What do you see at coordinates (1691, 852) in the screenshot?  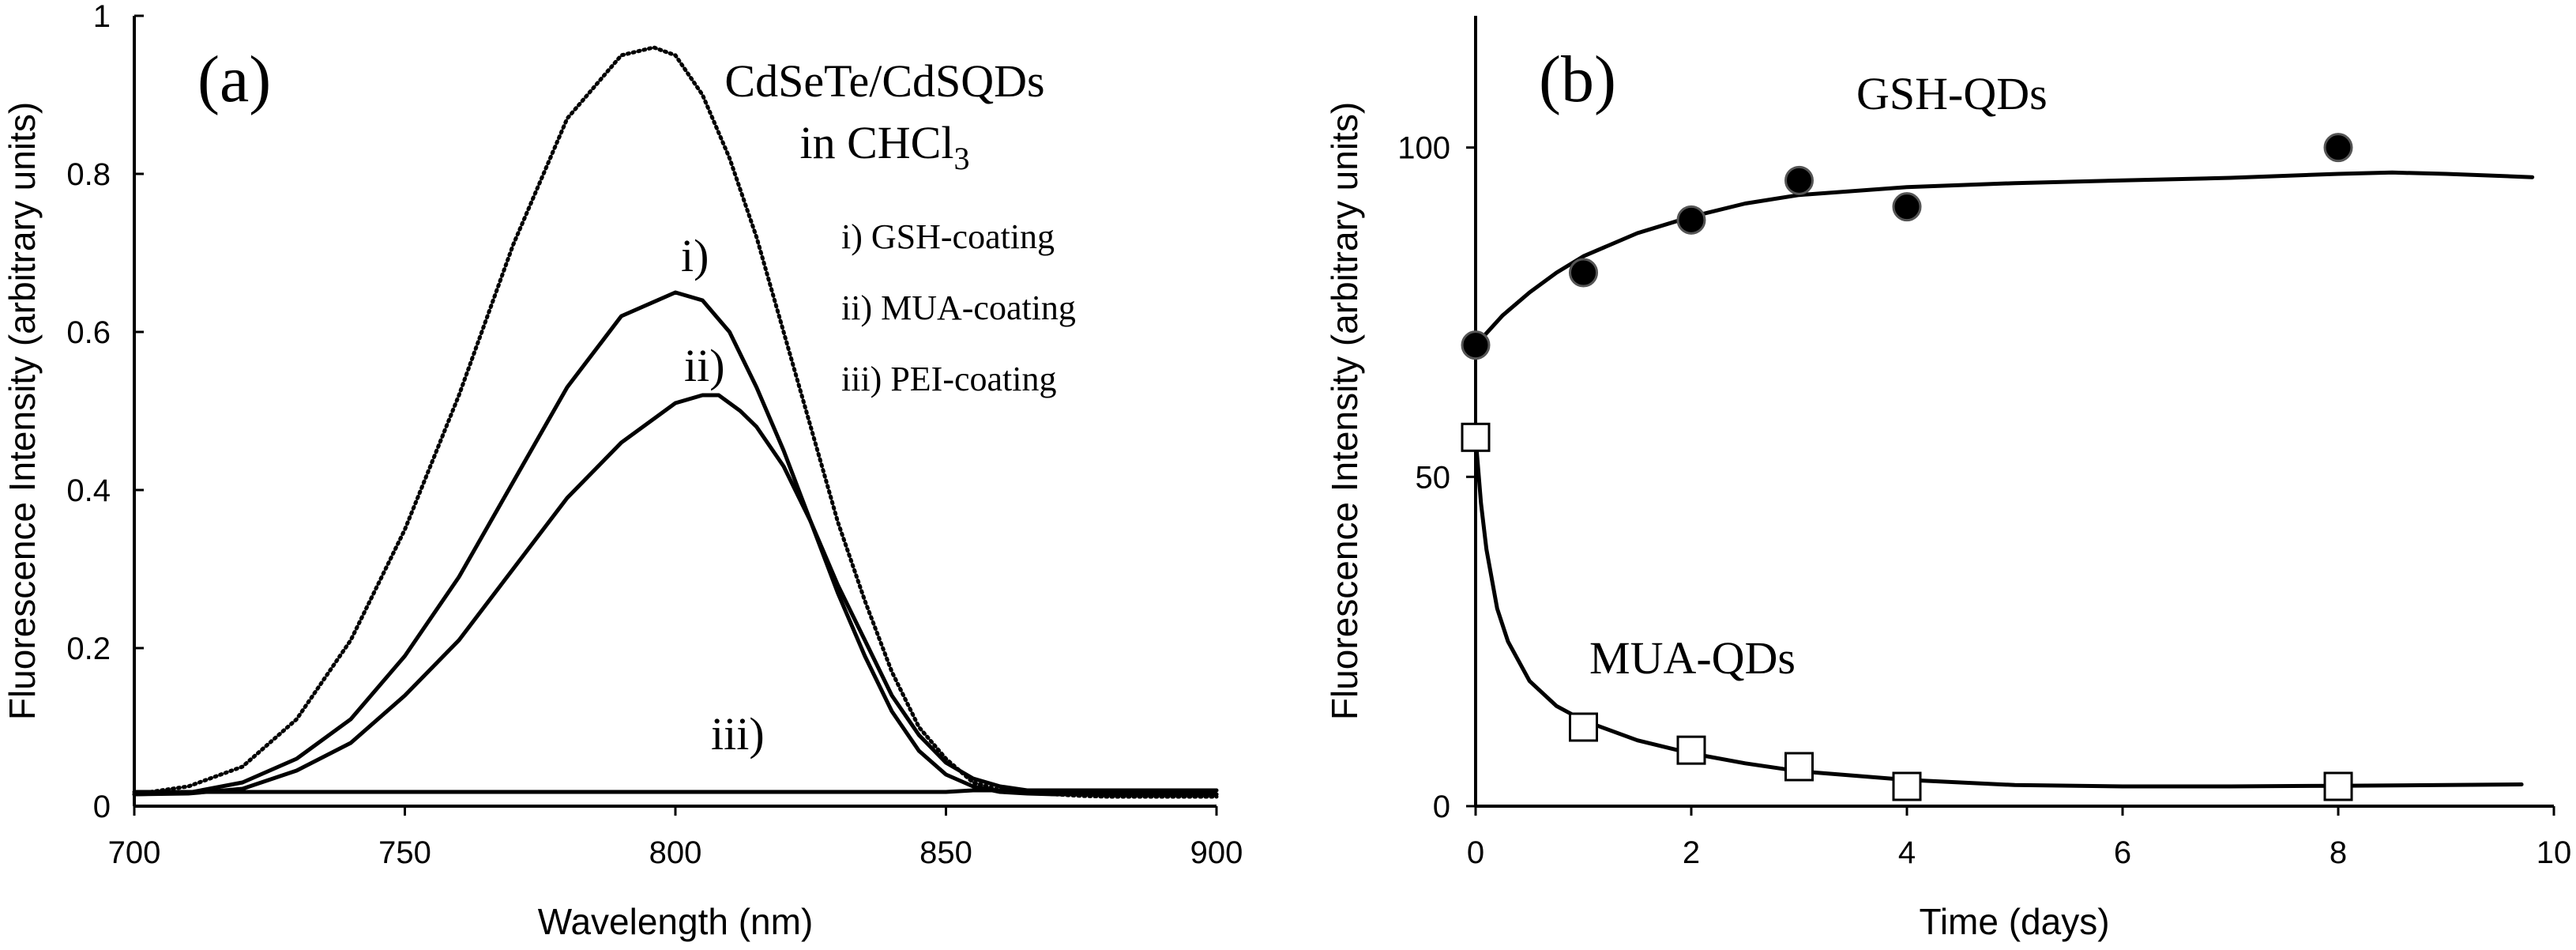 I see `panel-b-x-tick-label: 2` at bounding box center [1691, 852].